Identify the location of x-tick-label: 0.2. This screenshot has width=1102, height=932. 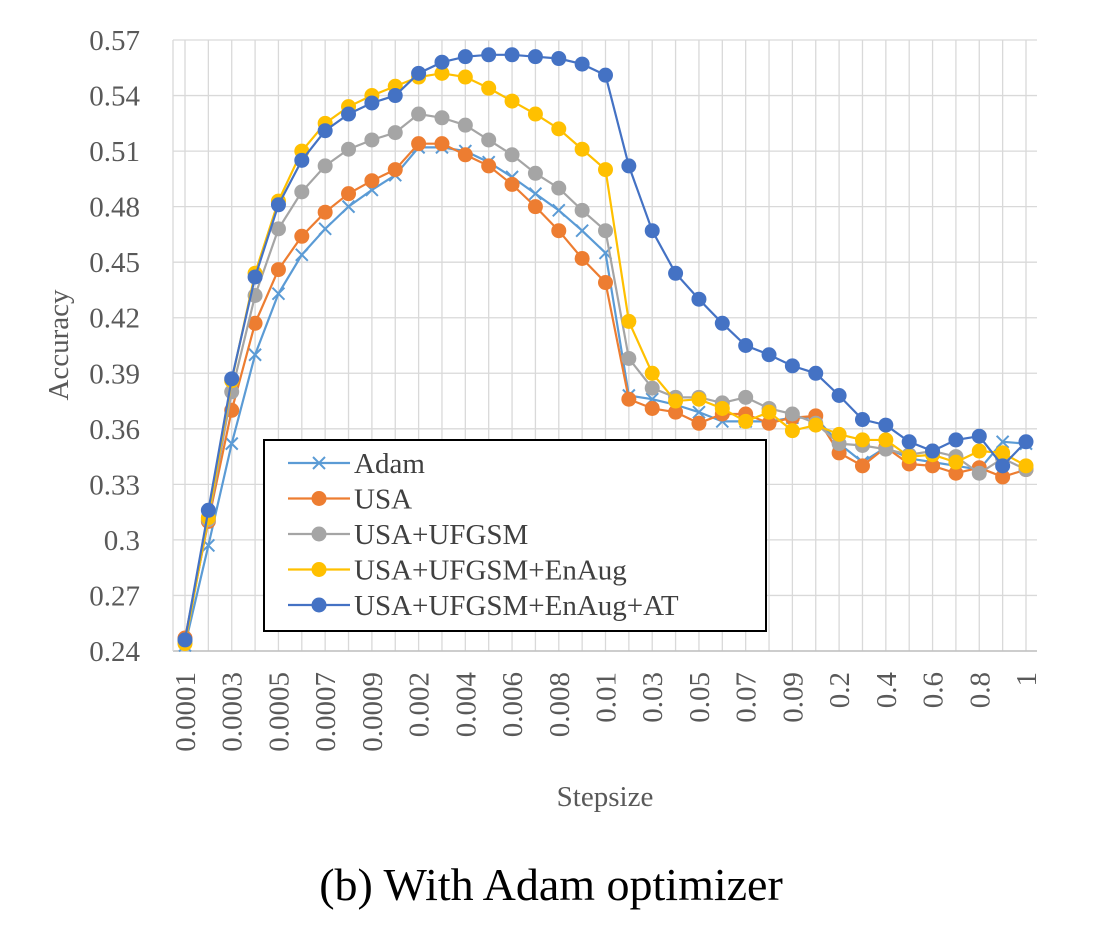
(840, 690).